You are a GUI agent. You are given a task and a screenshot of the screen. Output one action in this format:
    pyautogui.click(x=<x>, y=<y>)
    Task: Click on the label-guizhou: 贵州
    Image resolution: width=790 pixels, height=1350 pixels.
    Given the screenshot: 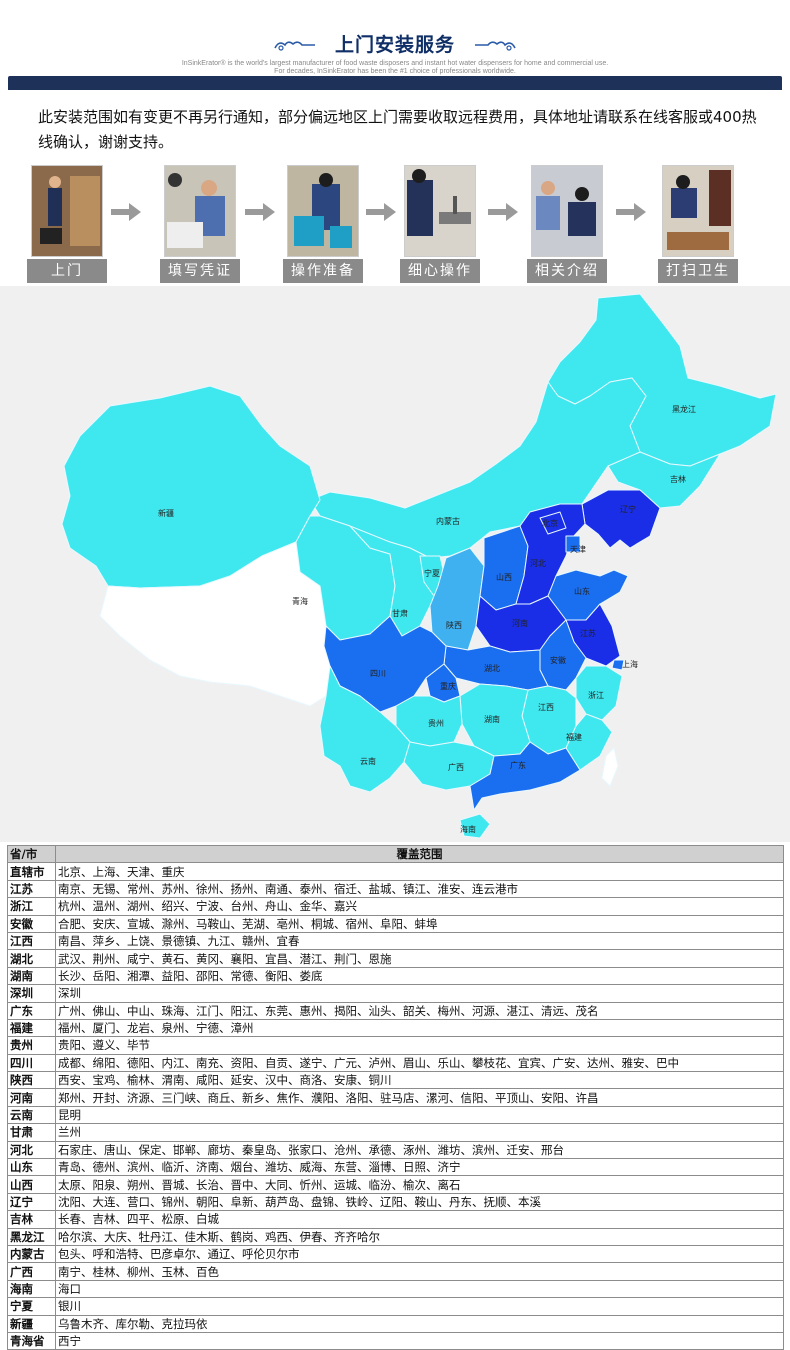 What is the action you would take?
    pyautogui.click(x=436, y=723)
    